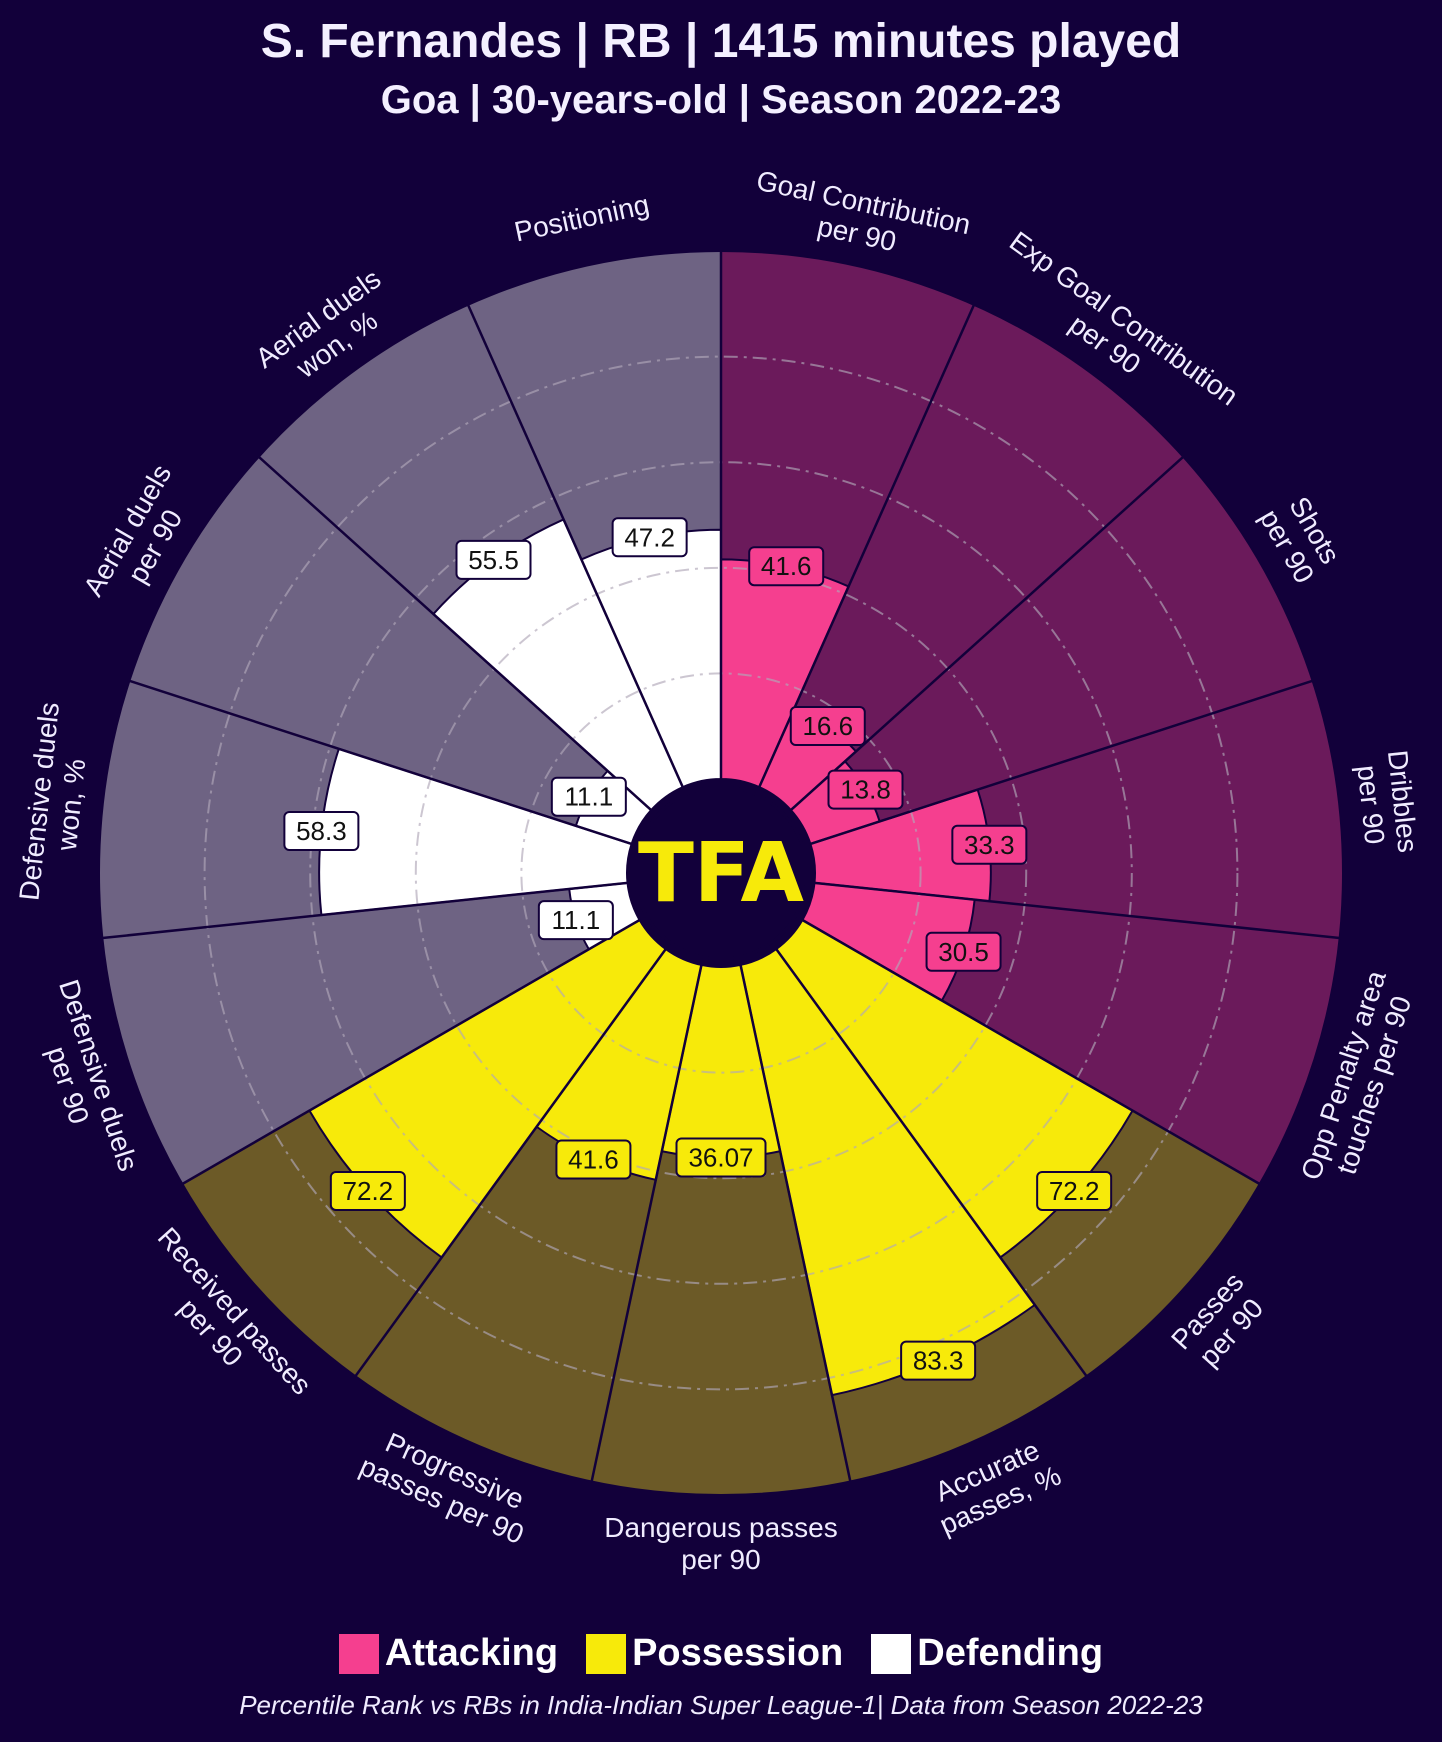  Describe the element at coordinates (720, 1527) in the screenshot. I see `param-label-line: Dangerous passes` at that location.